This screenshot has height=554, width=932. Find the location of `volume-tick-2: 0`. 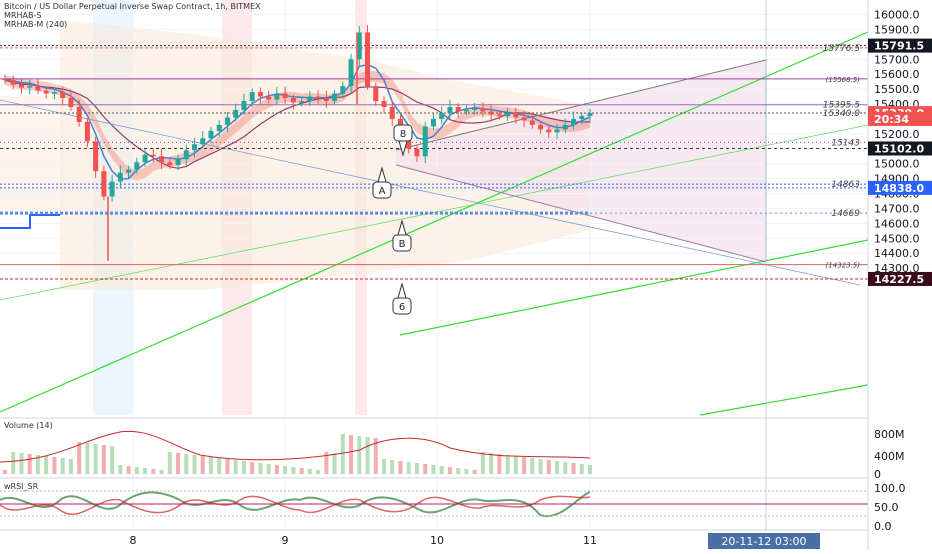

volume-tick-2: 0 is located at coordinates (877, 474).